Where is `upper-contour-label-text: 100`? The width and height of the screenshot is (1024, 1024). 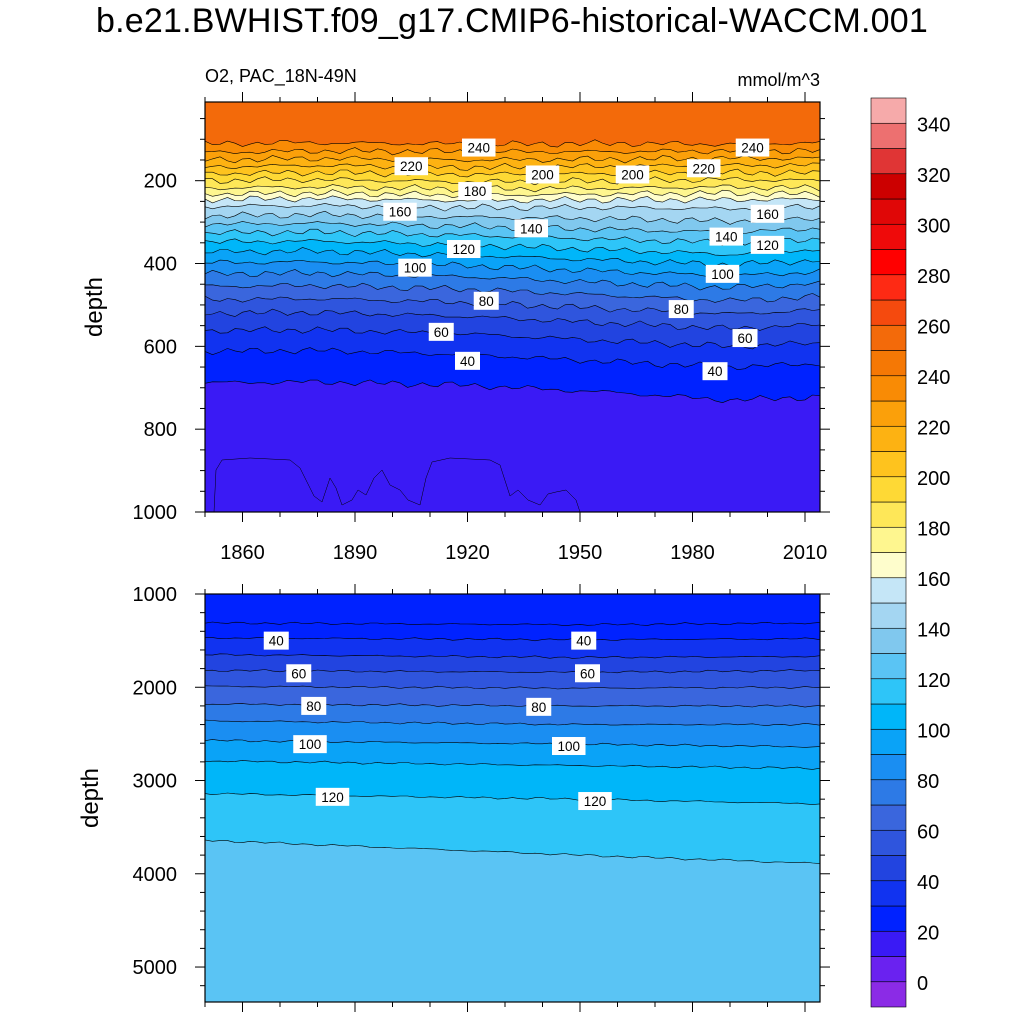 upper-contour-label-text: 100 is located at coordinates (722, 274).